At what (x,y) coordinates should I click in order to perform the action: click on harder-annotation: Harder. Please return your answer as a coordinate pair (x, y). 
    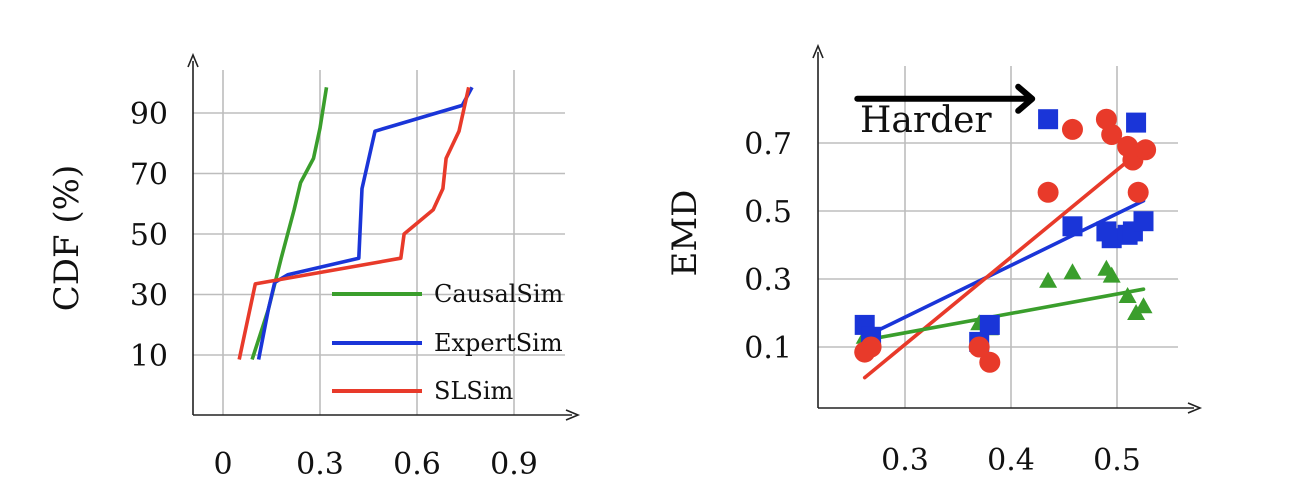
    Looking at the image, I should click on (945, 112).